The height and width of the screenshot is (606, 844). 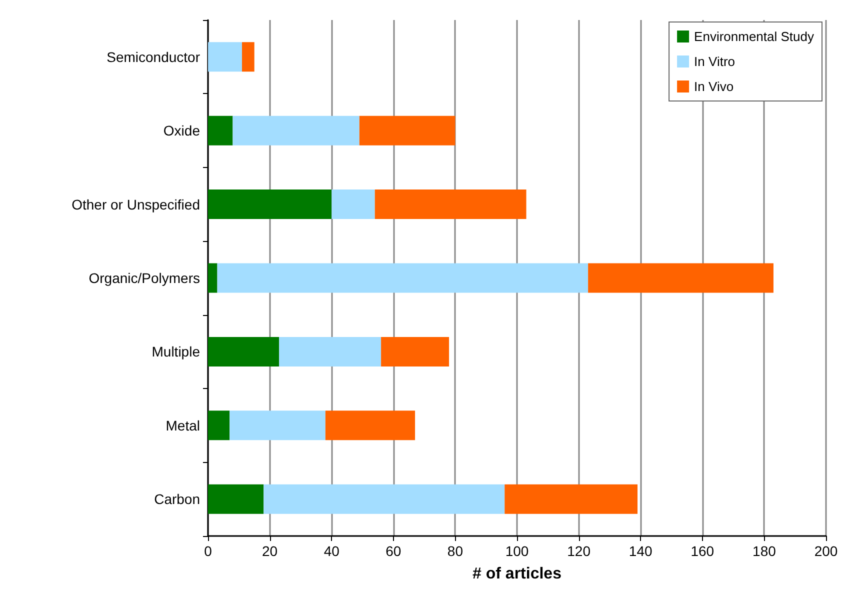 I want to click on x-tick-label: 160, so click(x=702, y=551).